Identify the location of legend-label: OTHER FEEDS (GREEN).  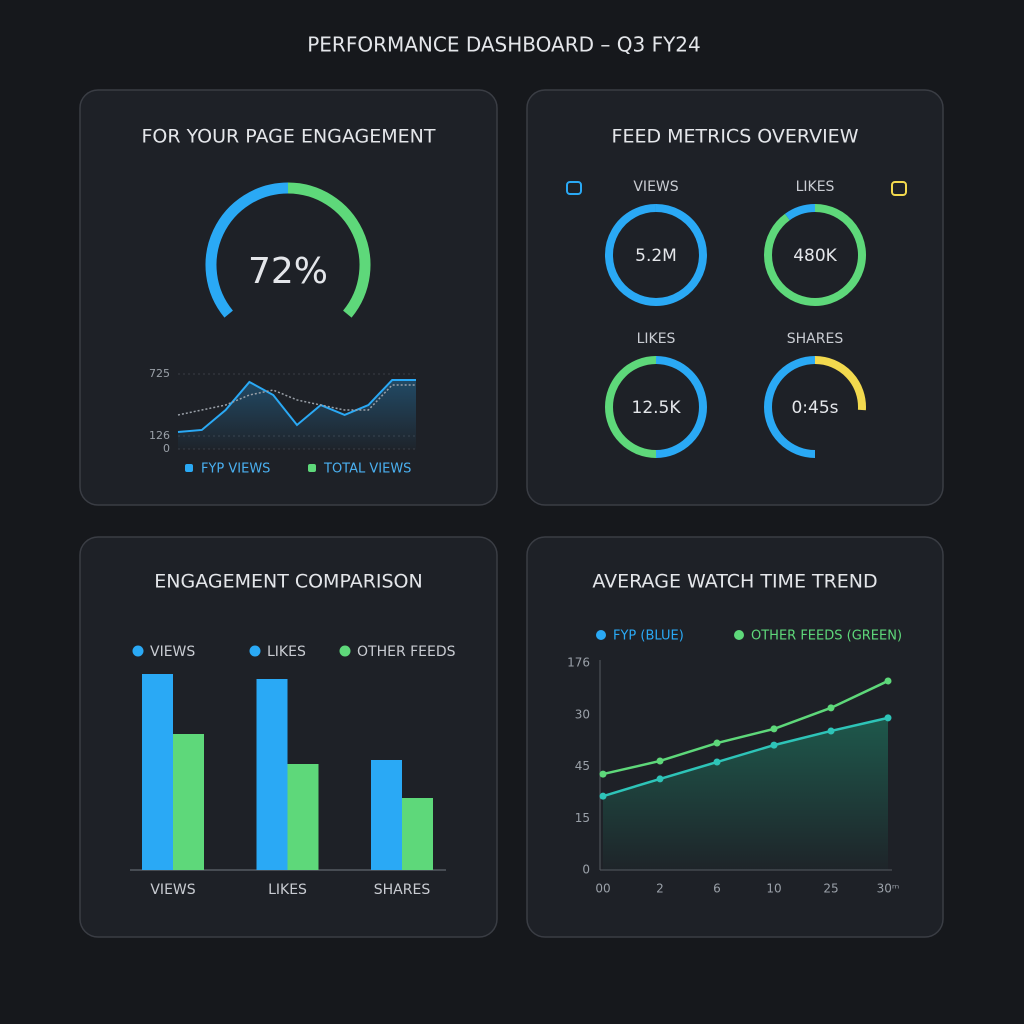
(826, 636).